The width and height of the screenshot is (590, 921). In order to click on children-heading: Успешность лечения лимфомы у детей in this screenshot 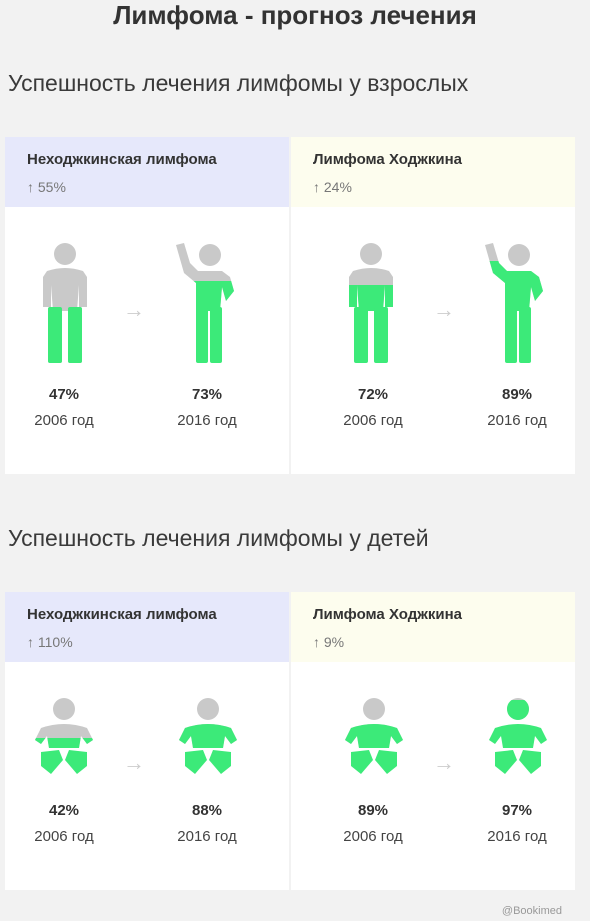, I will do `click(218, 538)`.